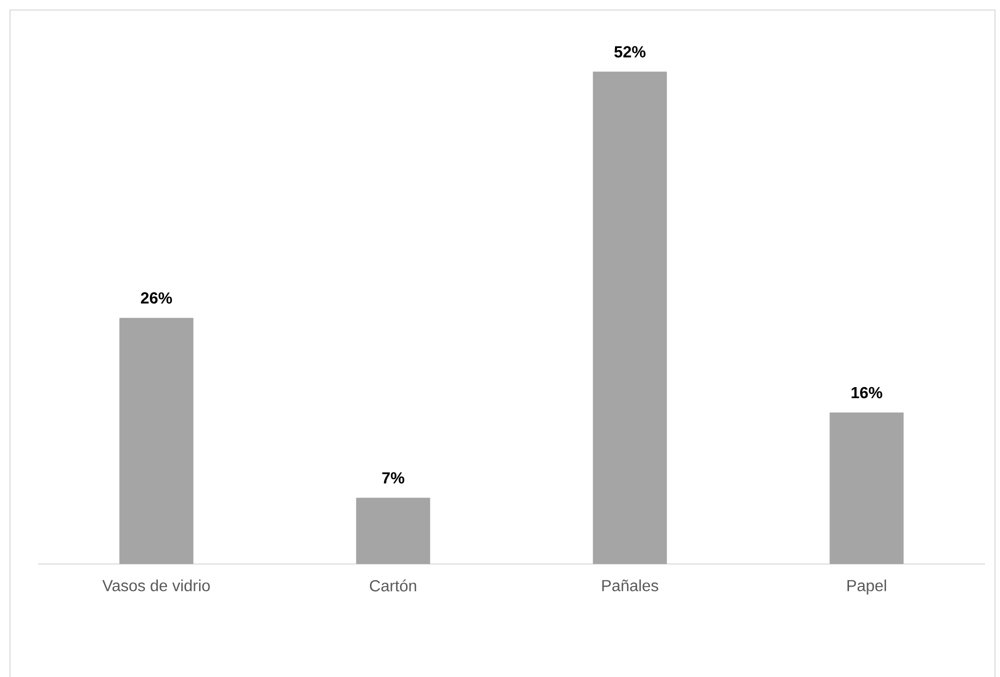  I want to click on x-tick-label: Vasos de vidrio, so click(156, 586).